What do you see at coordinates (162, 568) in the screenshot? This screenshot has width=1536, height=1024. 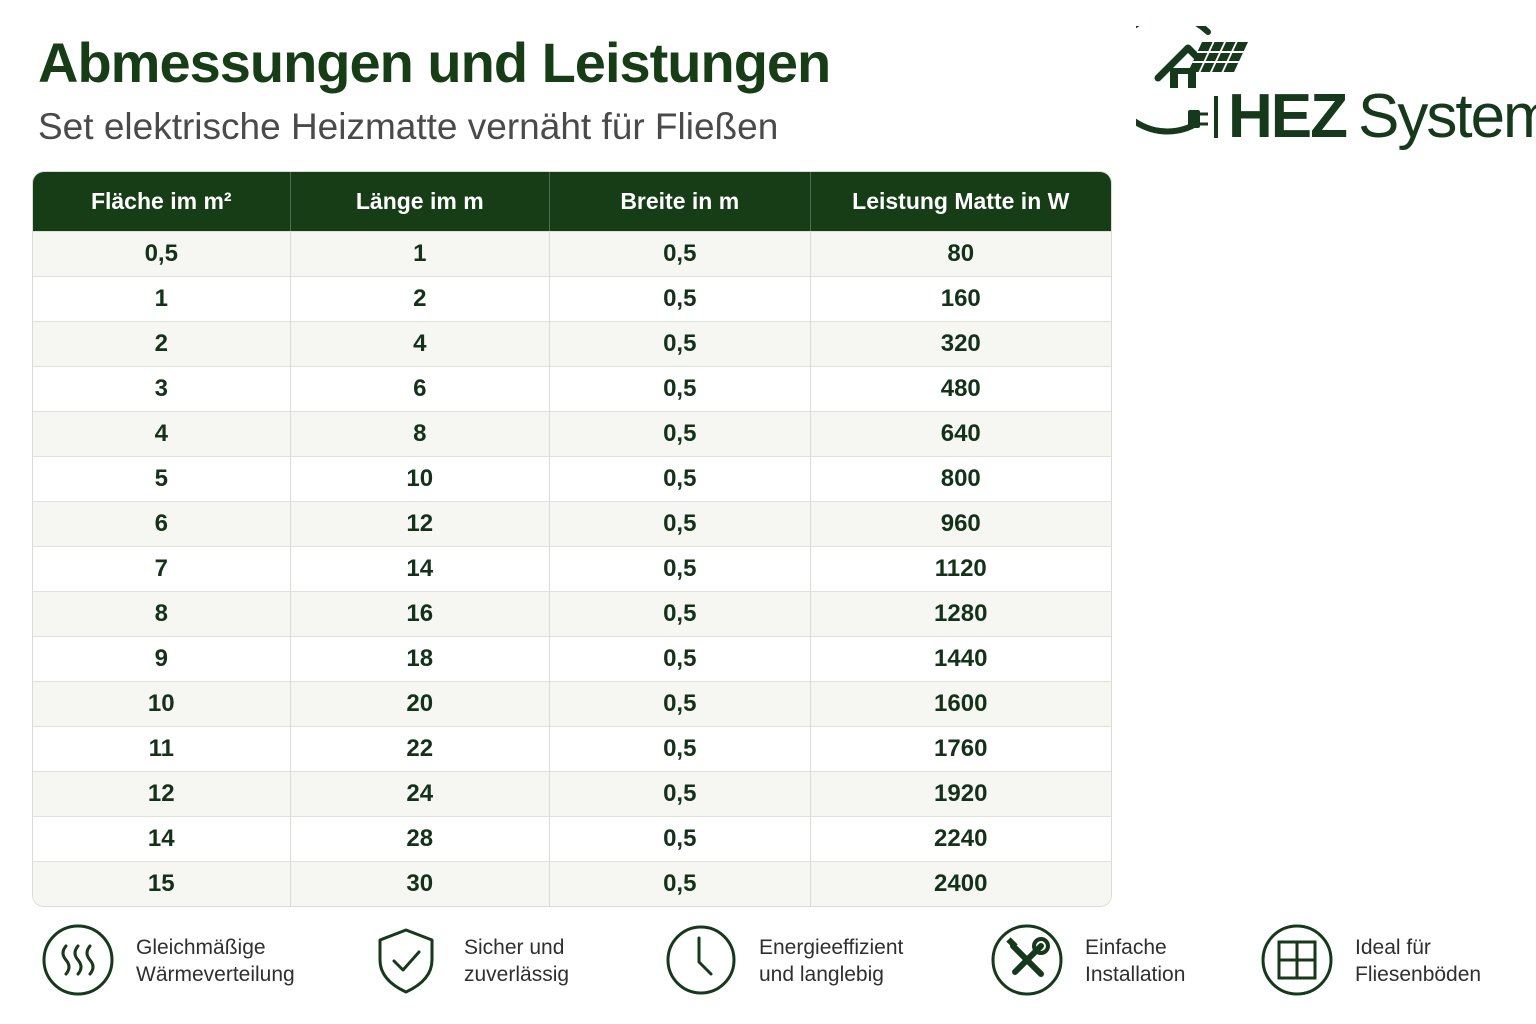 I see `cell-area: 7` at bounding box center [162, 568].